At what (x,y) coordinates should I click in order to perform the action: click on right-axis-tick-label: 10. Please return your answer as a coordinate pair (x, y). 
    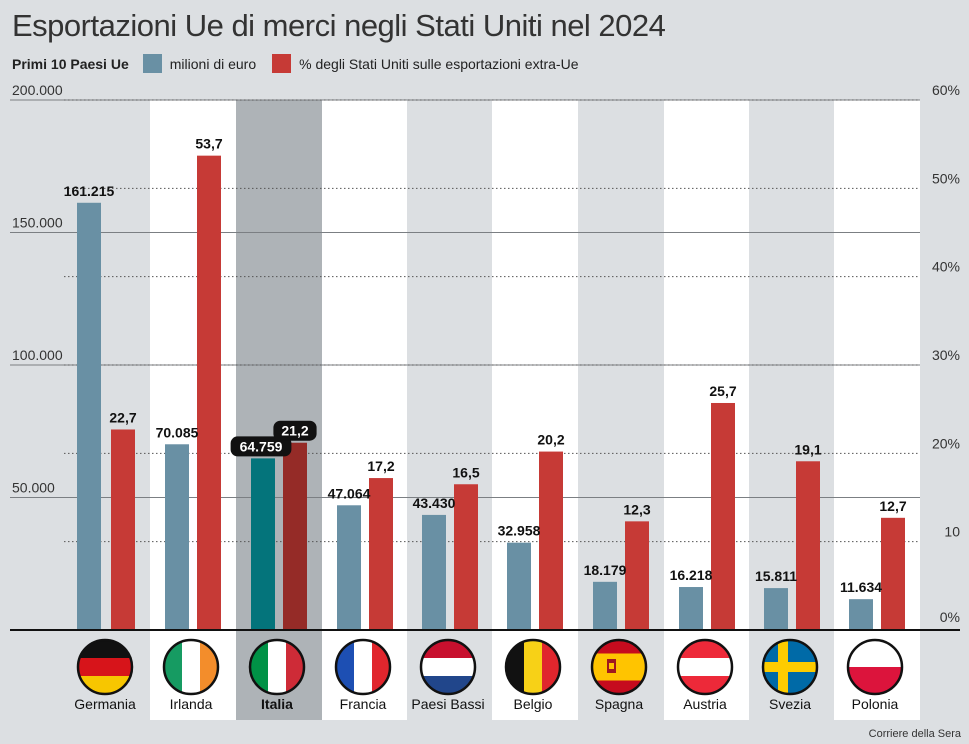
    Looking at the image, I should click on (952, 532).